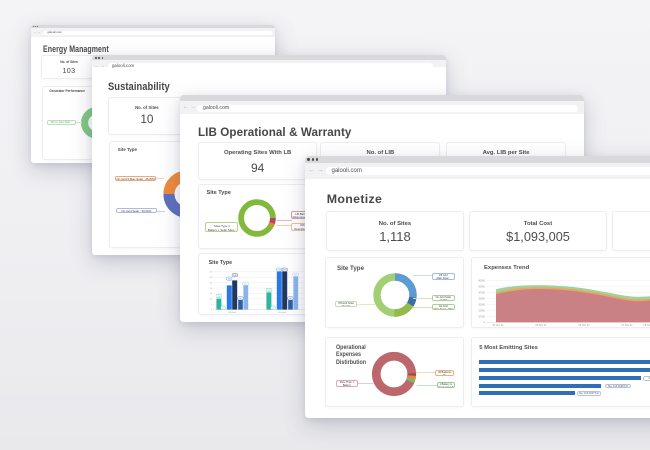 The height and width of the screenshot is (450, 650). I want to click on svg-text: 157, so click(296, 276).